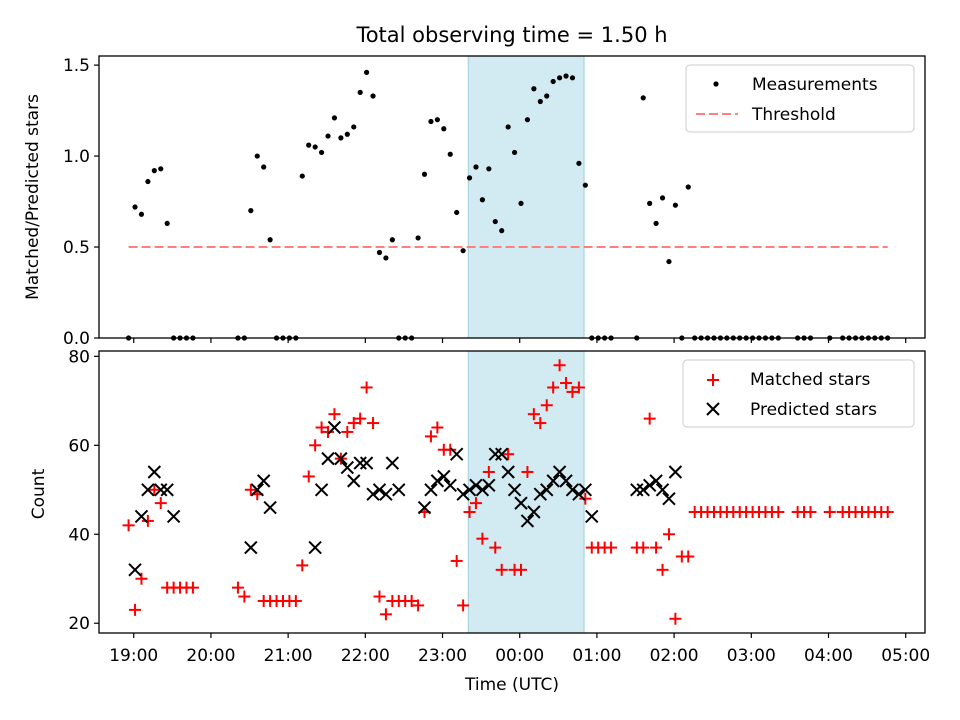  I want to click on bottom-y-tick-label: 40, so click(79, 535).